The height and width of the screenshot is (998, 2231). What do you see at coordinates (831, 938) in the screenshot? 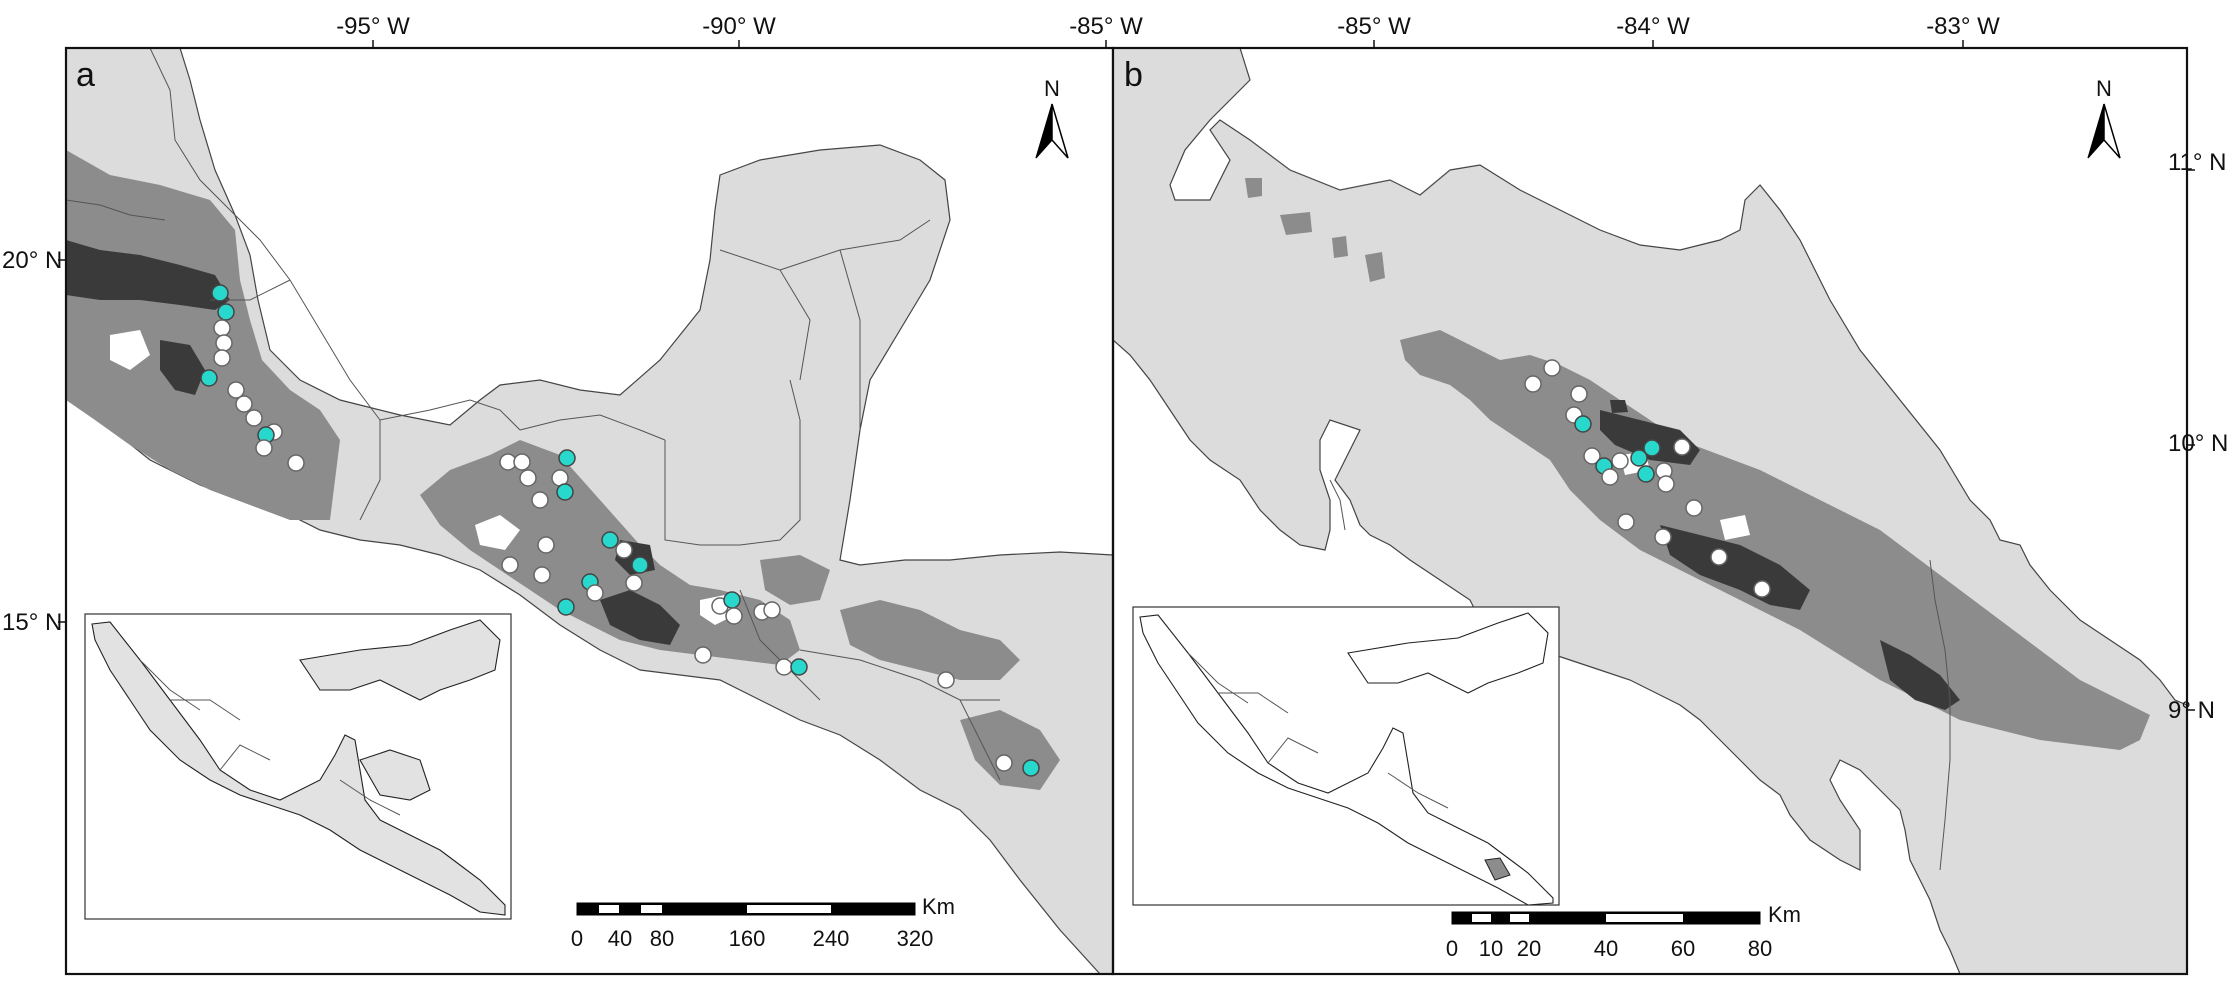
I see `panel-a-scale-label-240: 240` at bounding box center [831, 938].